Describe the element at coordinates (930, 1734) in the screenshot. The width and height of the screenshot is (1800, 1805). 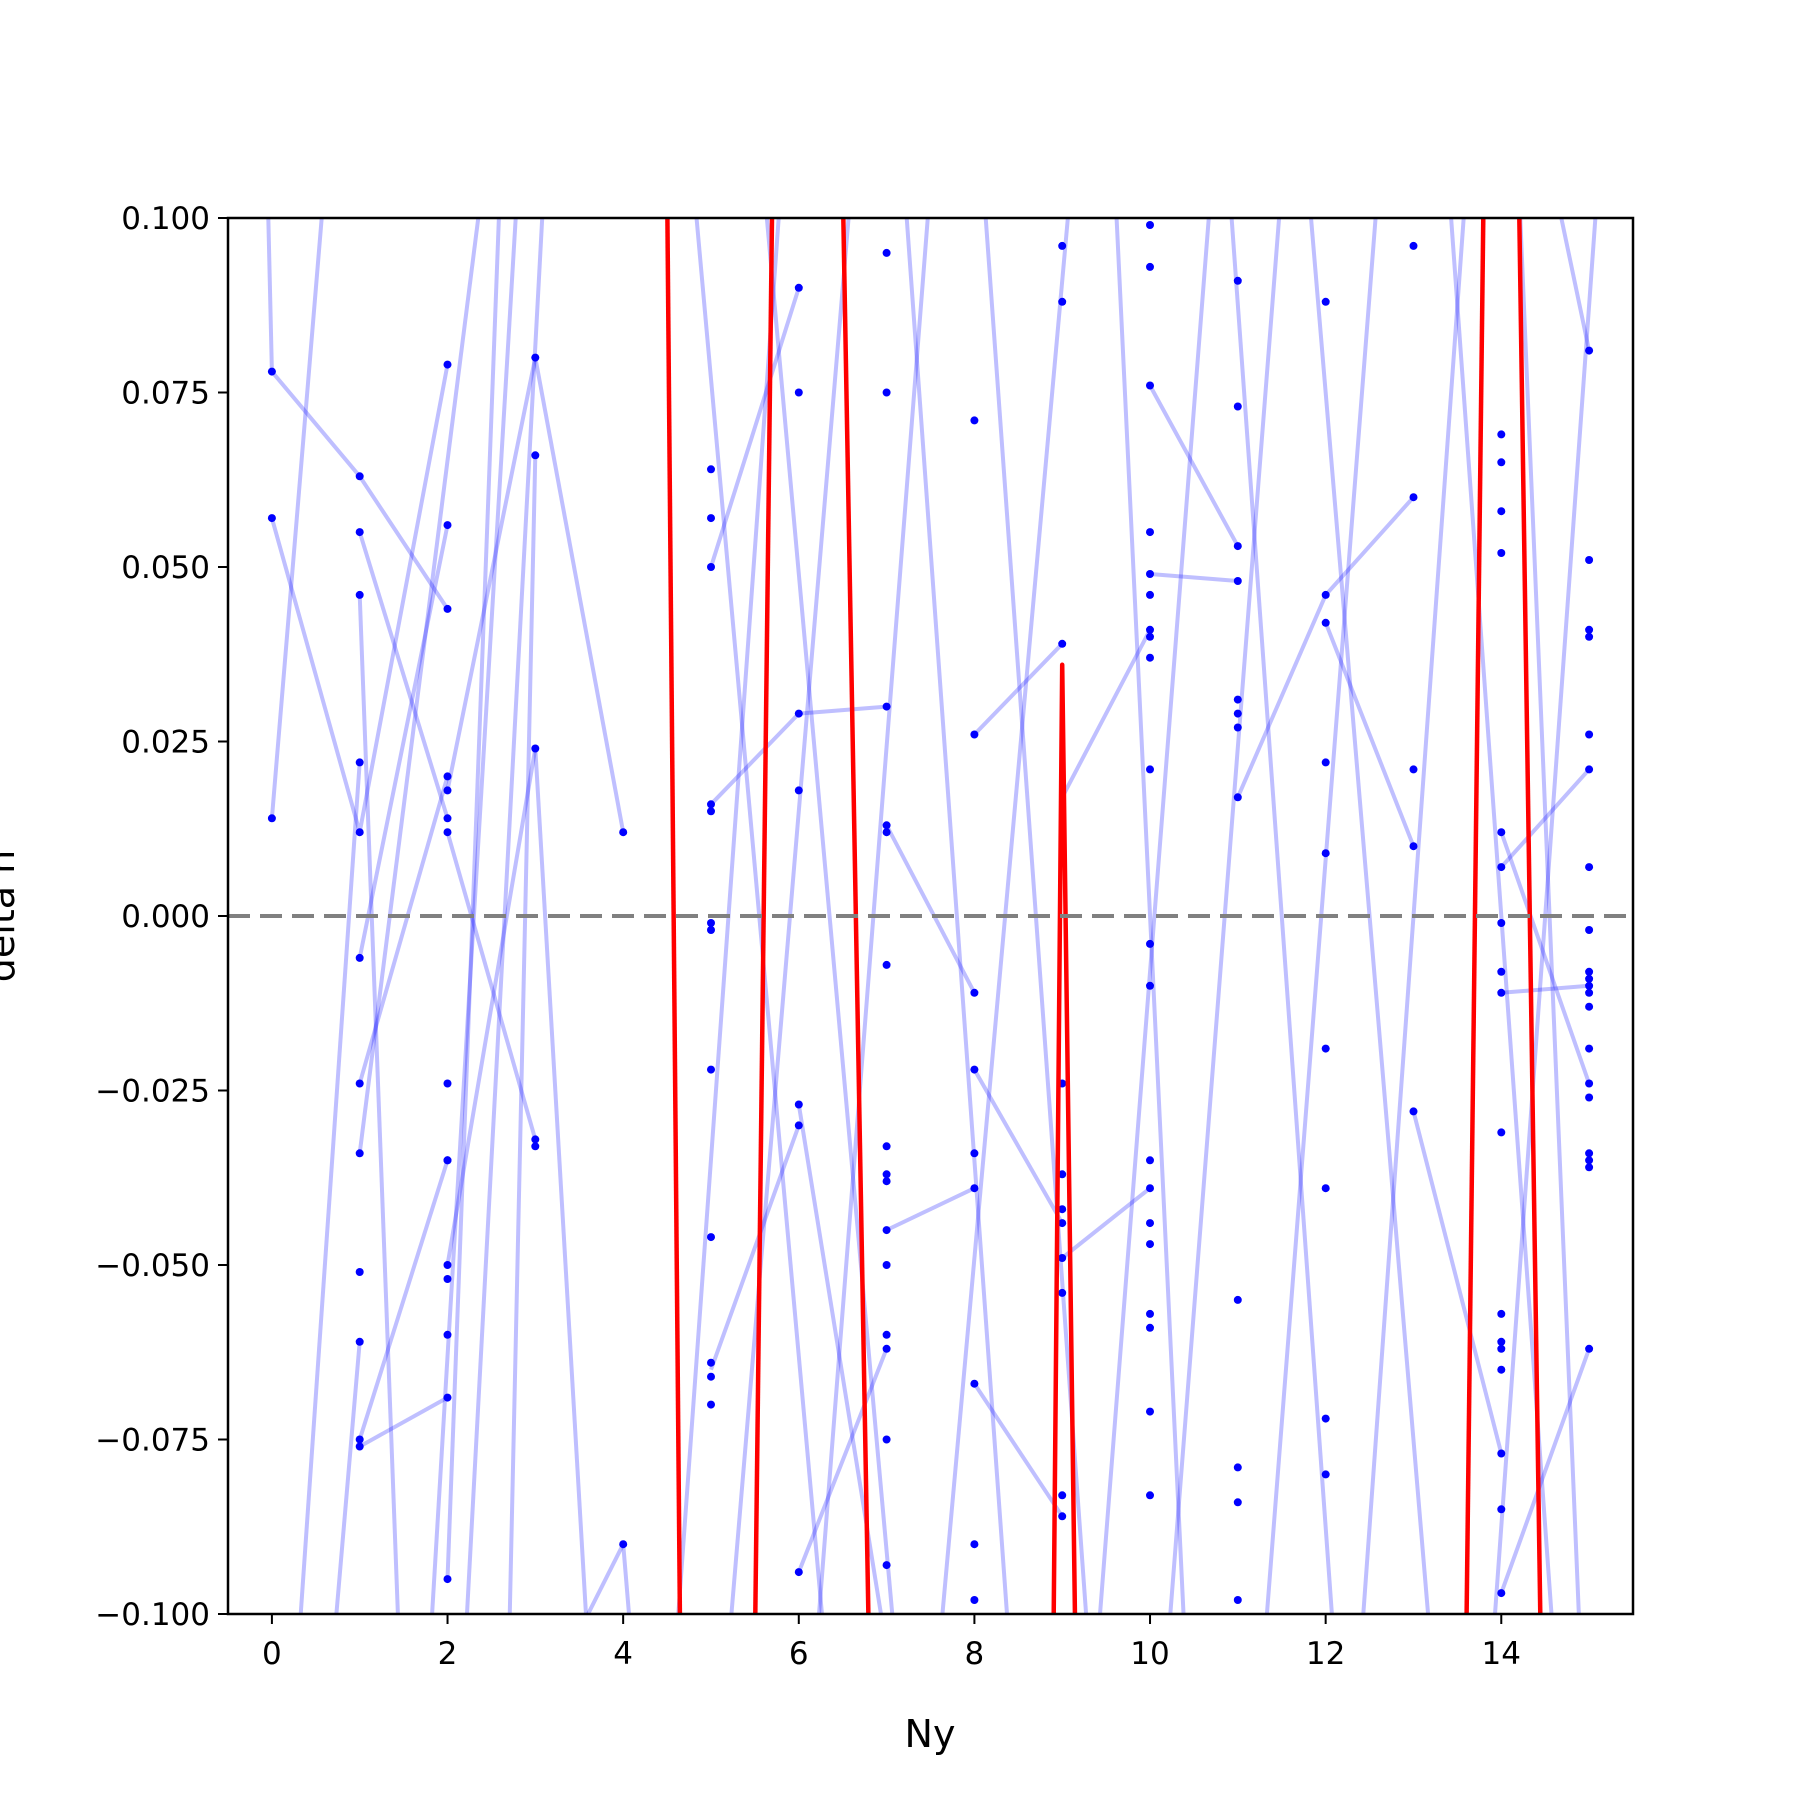
I see `x-axis-label: Ny` at that location.